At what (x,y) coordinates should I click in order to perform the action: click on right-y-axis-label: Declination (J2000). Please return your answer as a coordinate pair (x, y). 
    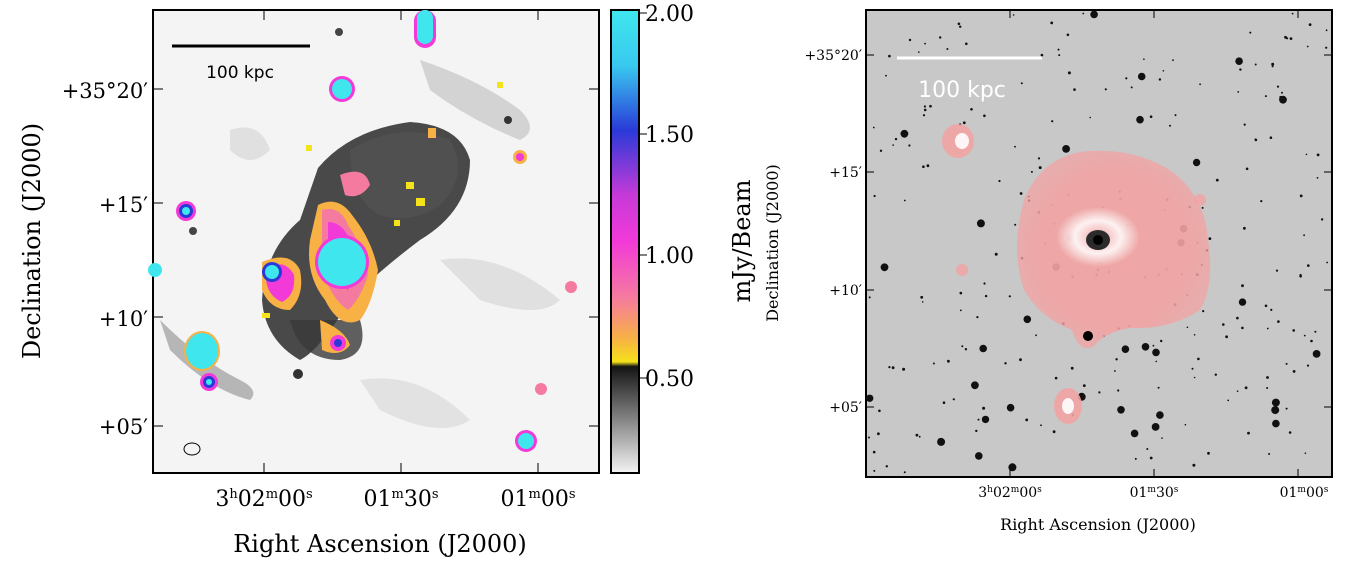
    Looking at the image, I should click on (772, 243).